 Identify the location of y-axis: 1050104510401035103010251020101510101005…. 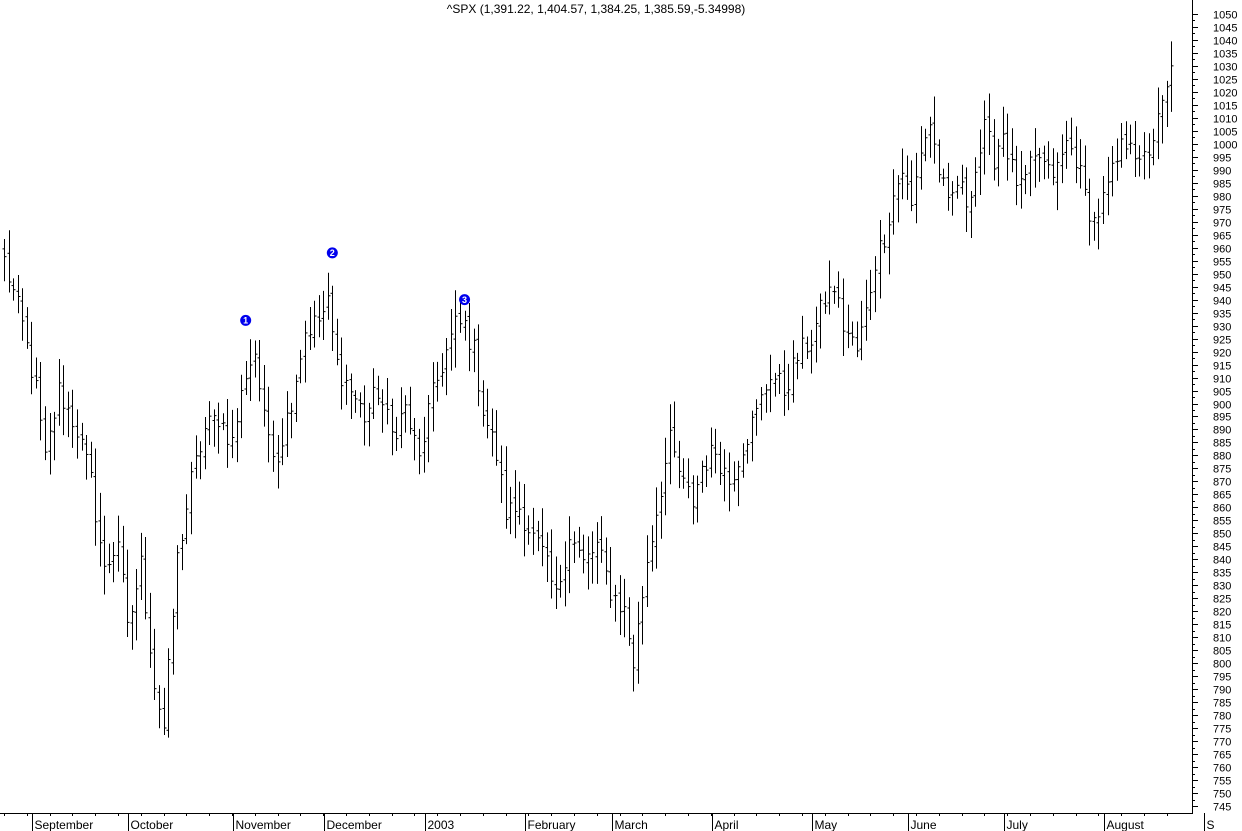
(1214, 407).